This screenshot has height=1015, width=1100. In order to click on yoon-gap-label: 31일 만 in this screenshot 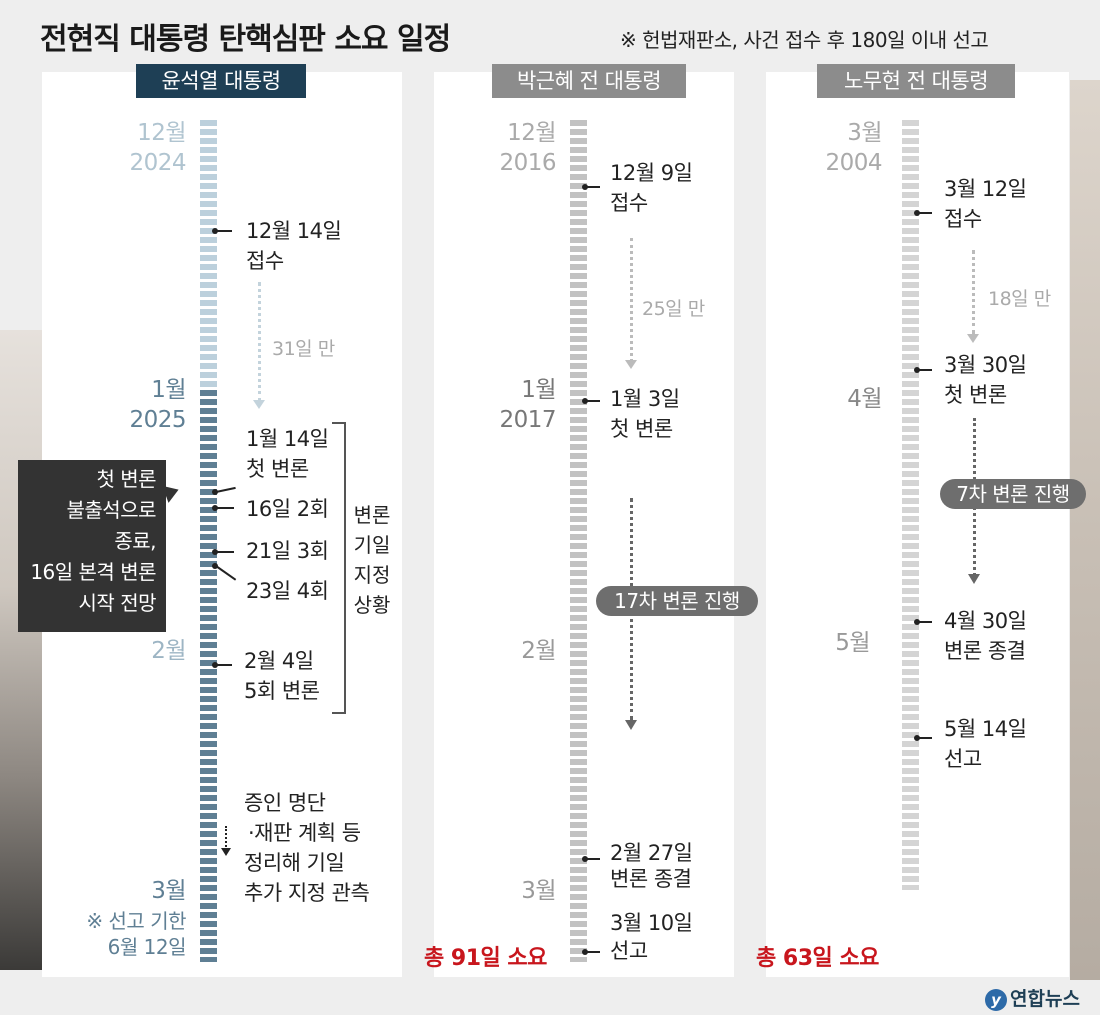, I will do `click(303, 349)`.